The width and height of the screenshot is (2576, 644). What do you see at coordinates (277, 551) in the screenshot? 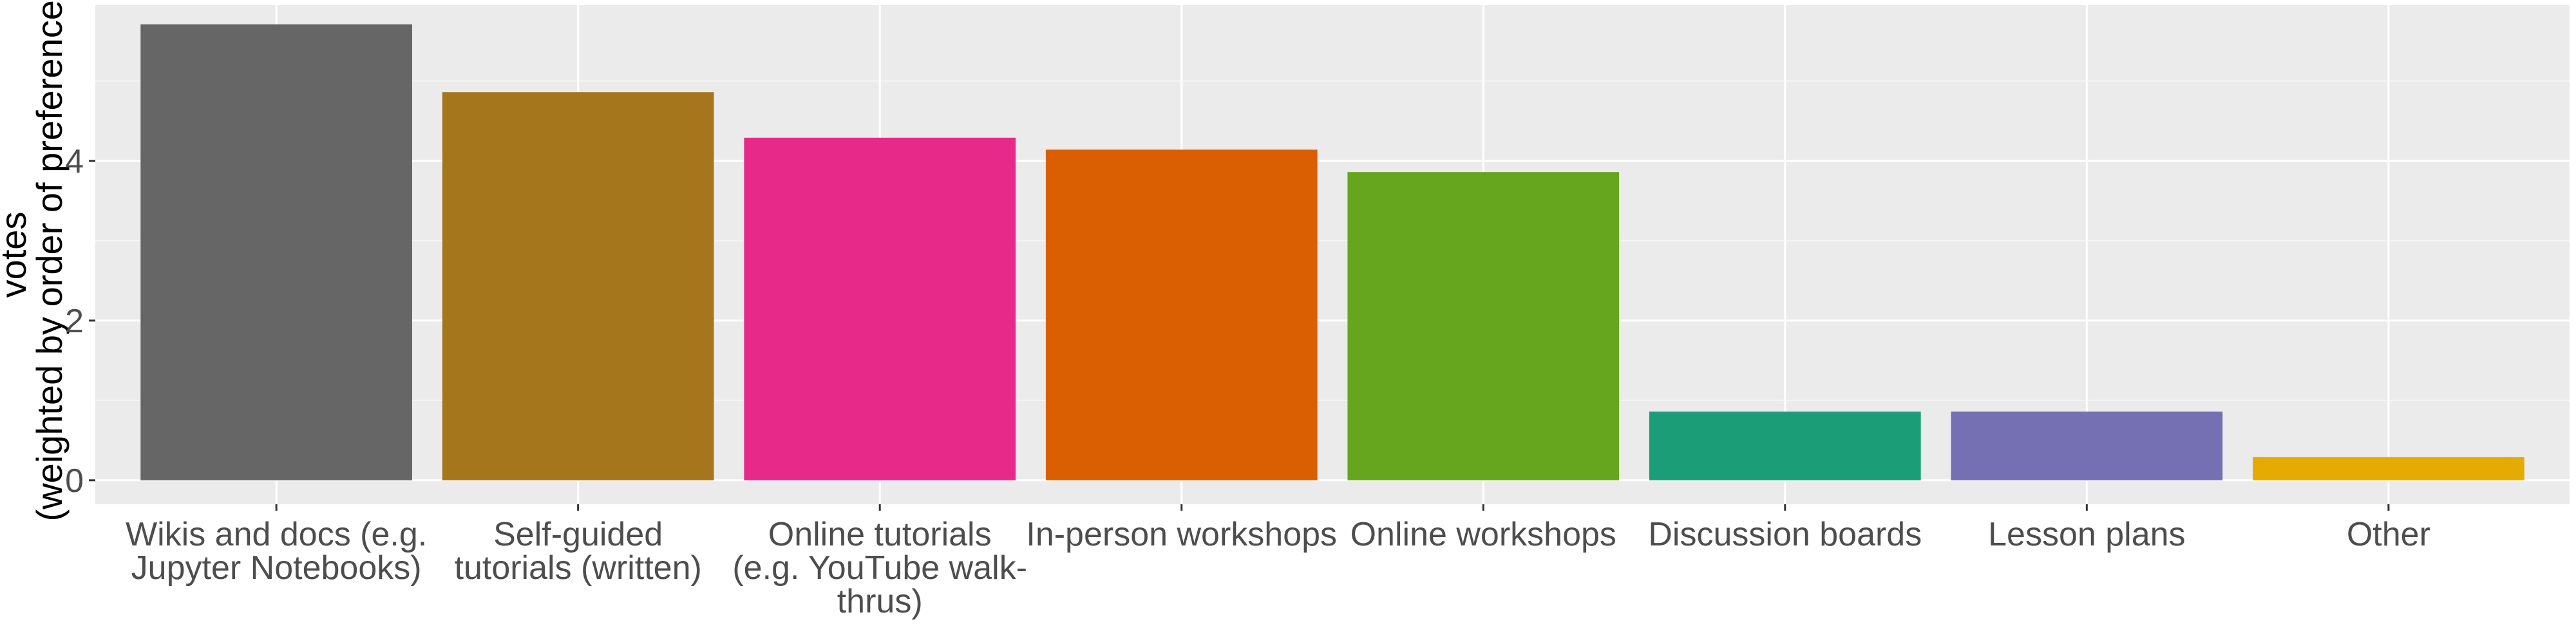
I see `x-tick-label: Wikis and docs (e.g. Jupyter Notebooks)` at bounding box center [277, 551].